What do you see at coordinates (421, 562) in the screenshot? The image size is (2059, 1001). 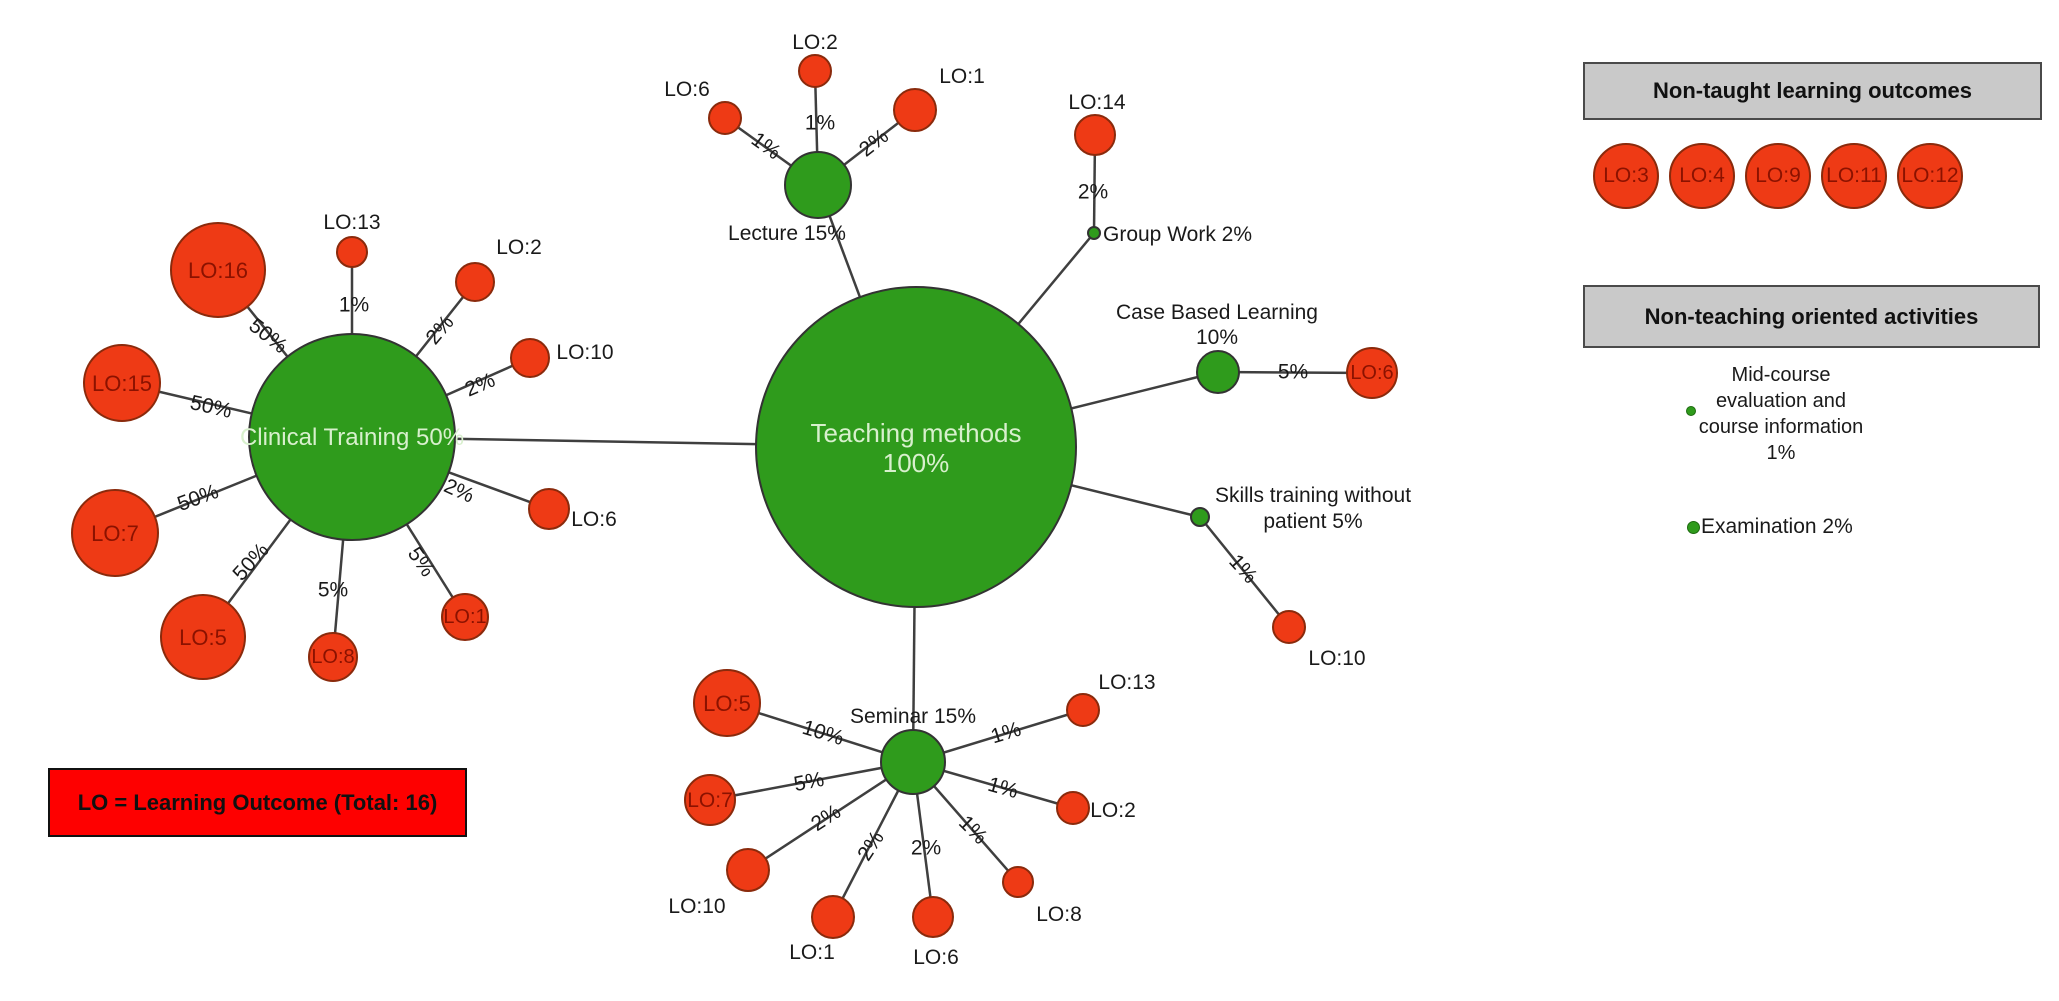 I see `edge-label-clinical-cl_lo1: 5%` at bounding box center [421, 562].